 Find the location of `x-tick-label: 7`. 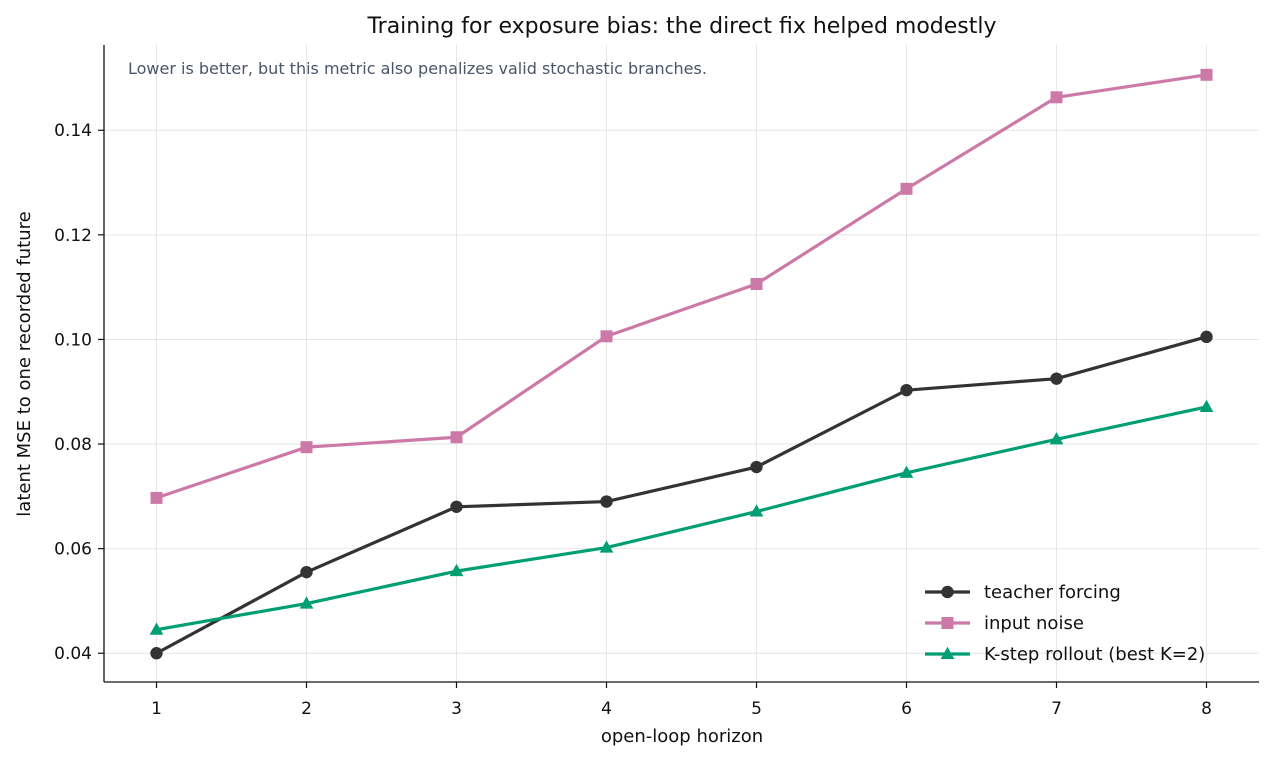

x-tick-label: 7 is located at coordinates (1056, 709).